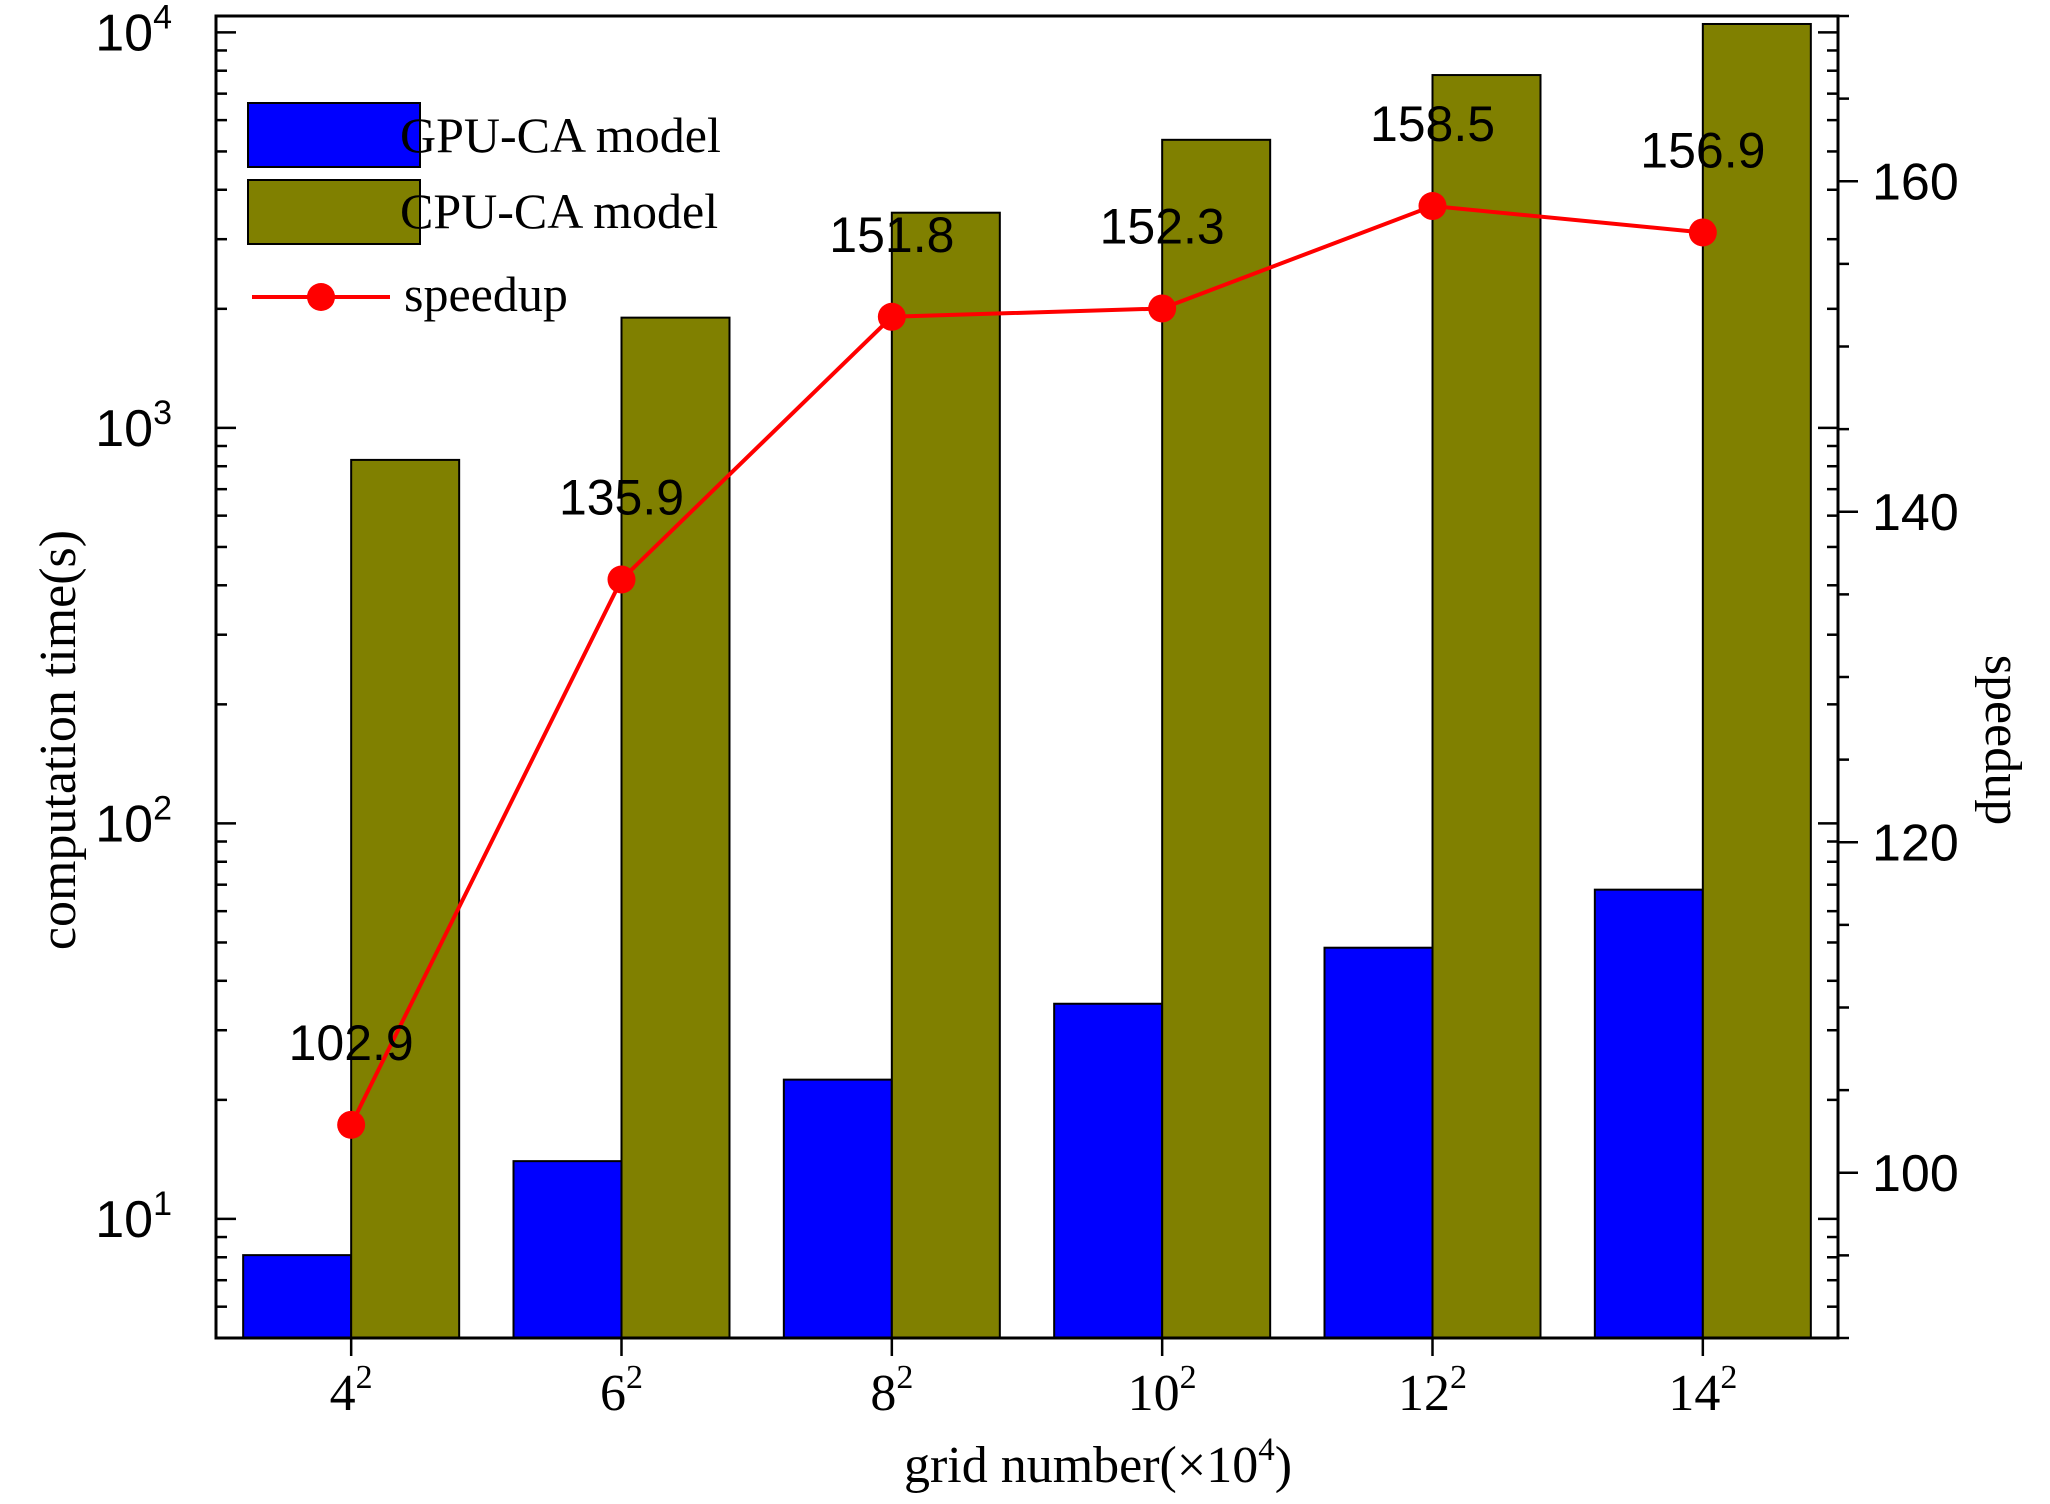 This screenshot has height=1504, width=2050. I want to click on legend: GPU-CA model CPU-CA model speedup, so click(484, 212).